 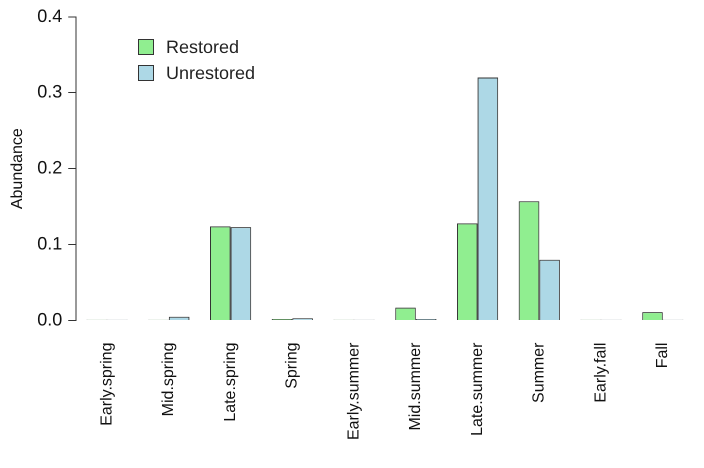 What do you see at coordinates (353, 391) in the screenshot?
I see `x-tick-label: Early.summer` at bounding box center [353, 391].